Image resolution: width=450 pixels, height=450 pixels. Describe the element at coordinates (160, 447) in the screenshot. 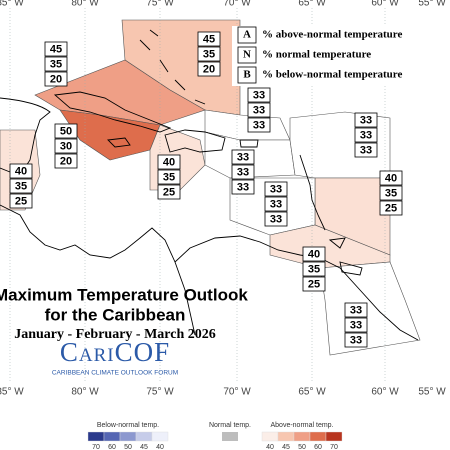

I see `colorbar-tick: 40` at that location.